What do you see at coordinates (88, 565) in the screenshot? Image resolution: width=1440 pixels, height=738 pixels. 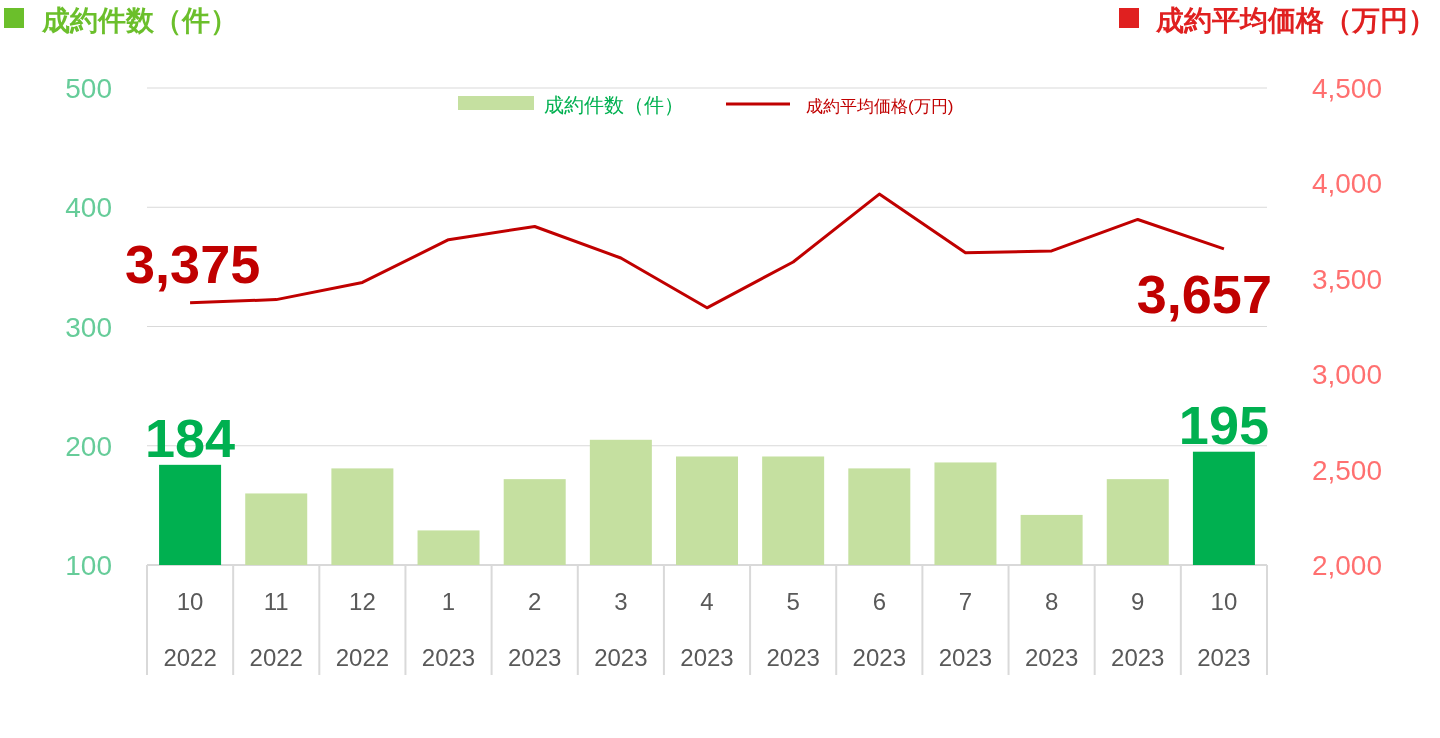 I see `y-tick-label: 100` at bounding box center [88, 565].